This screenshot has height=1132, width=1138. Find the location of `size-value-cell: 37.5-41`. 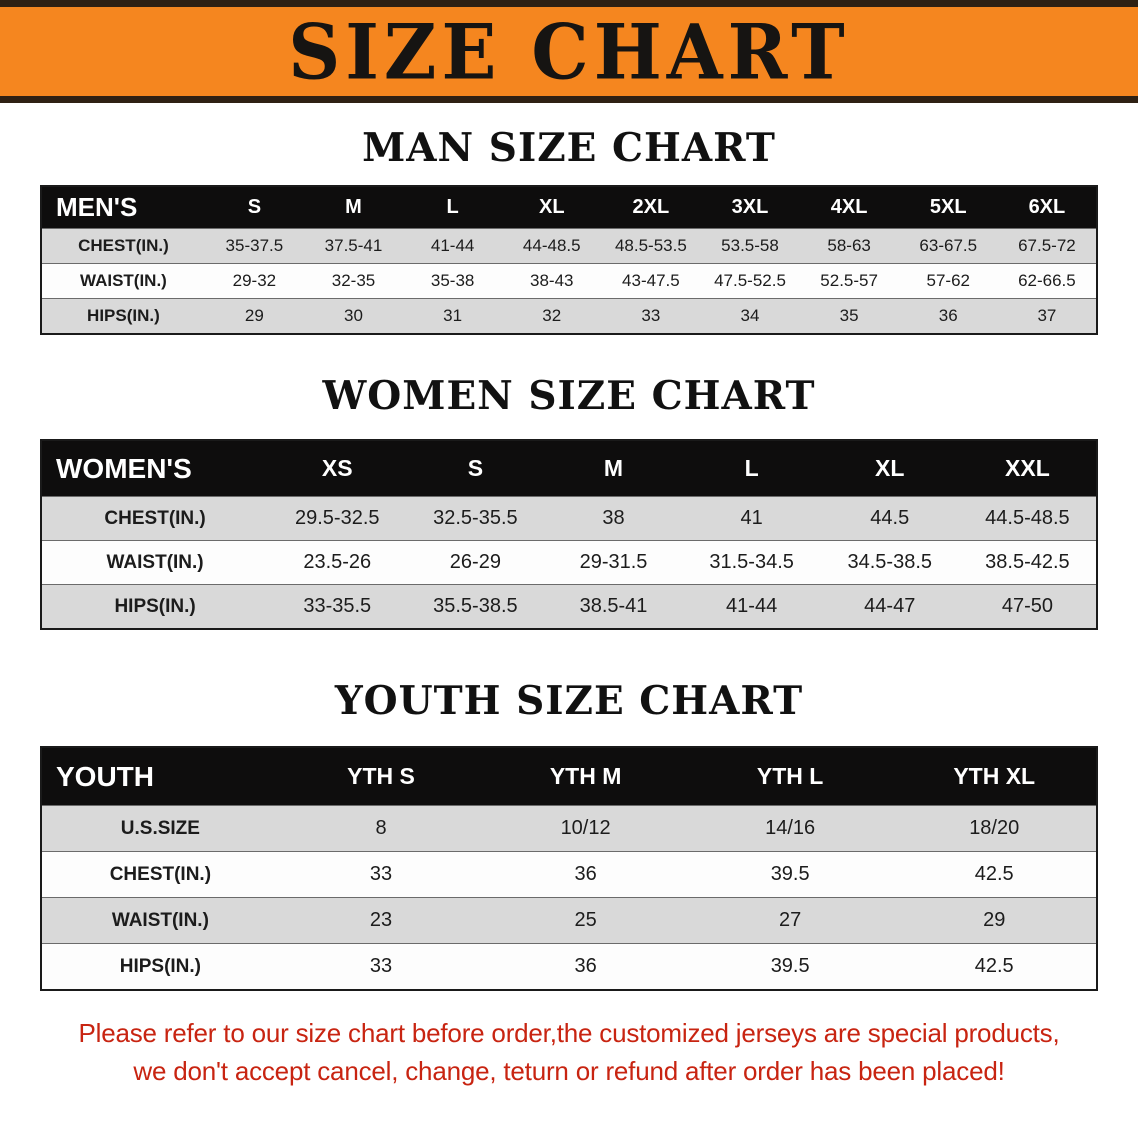

size-value-cell: 37.5-41 is located at coordinates (353, 246).